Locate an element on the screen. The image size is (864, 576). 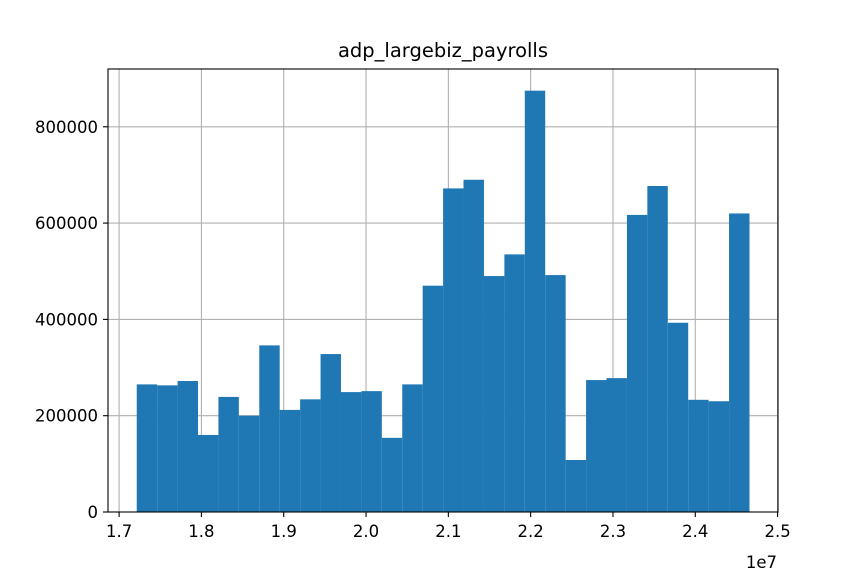
x-tick-label: 2.4 is located at coordinates (695, 531).